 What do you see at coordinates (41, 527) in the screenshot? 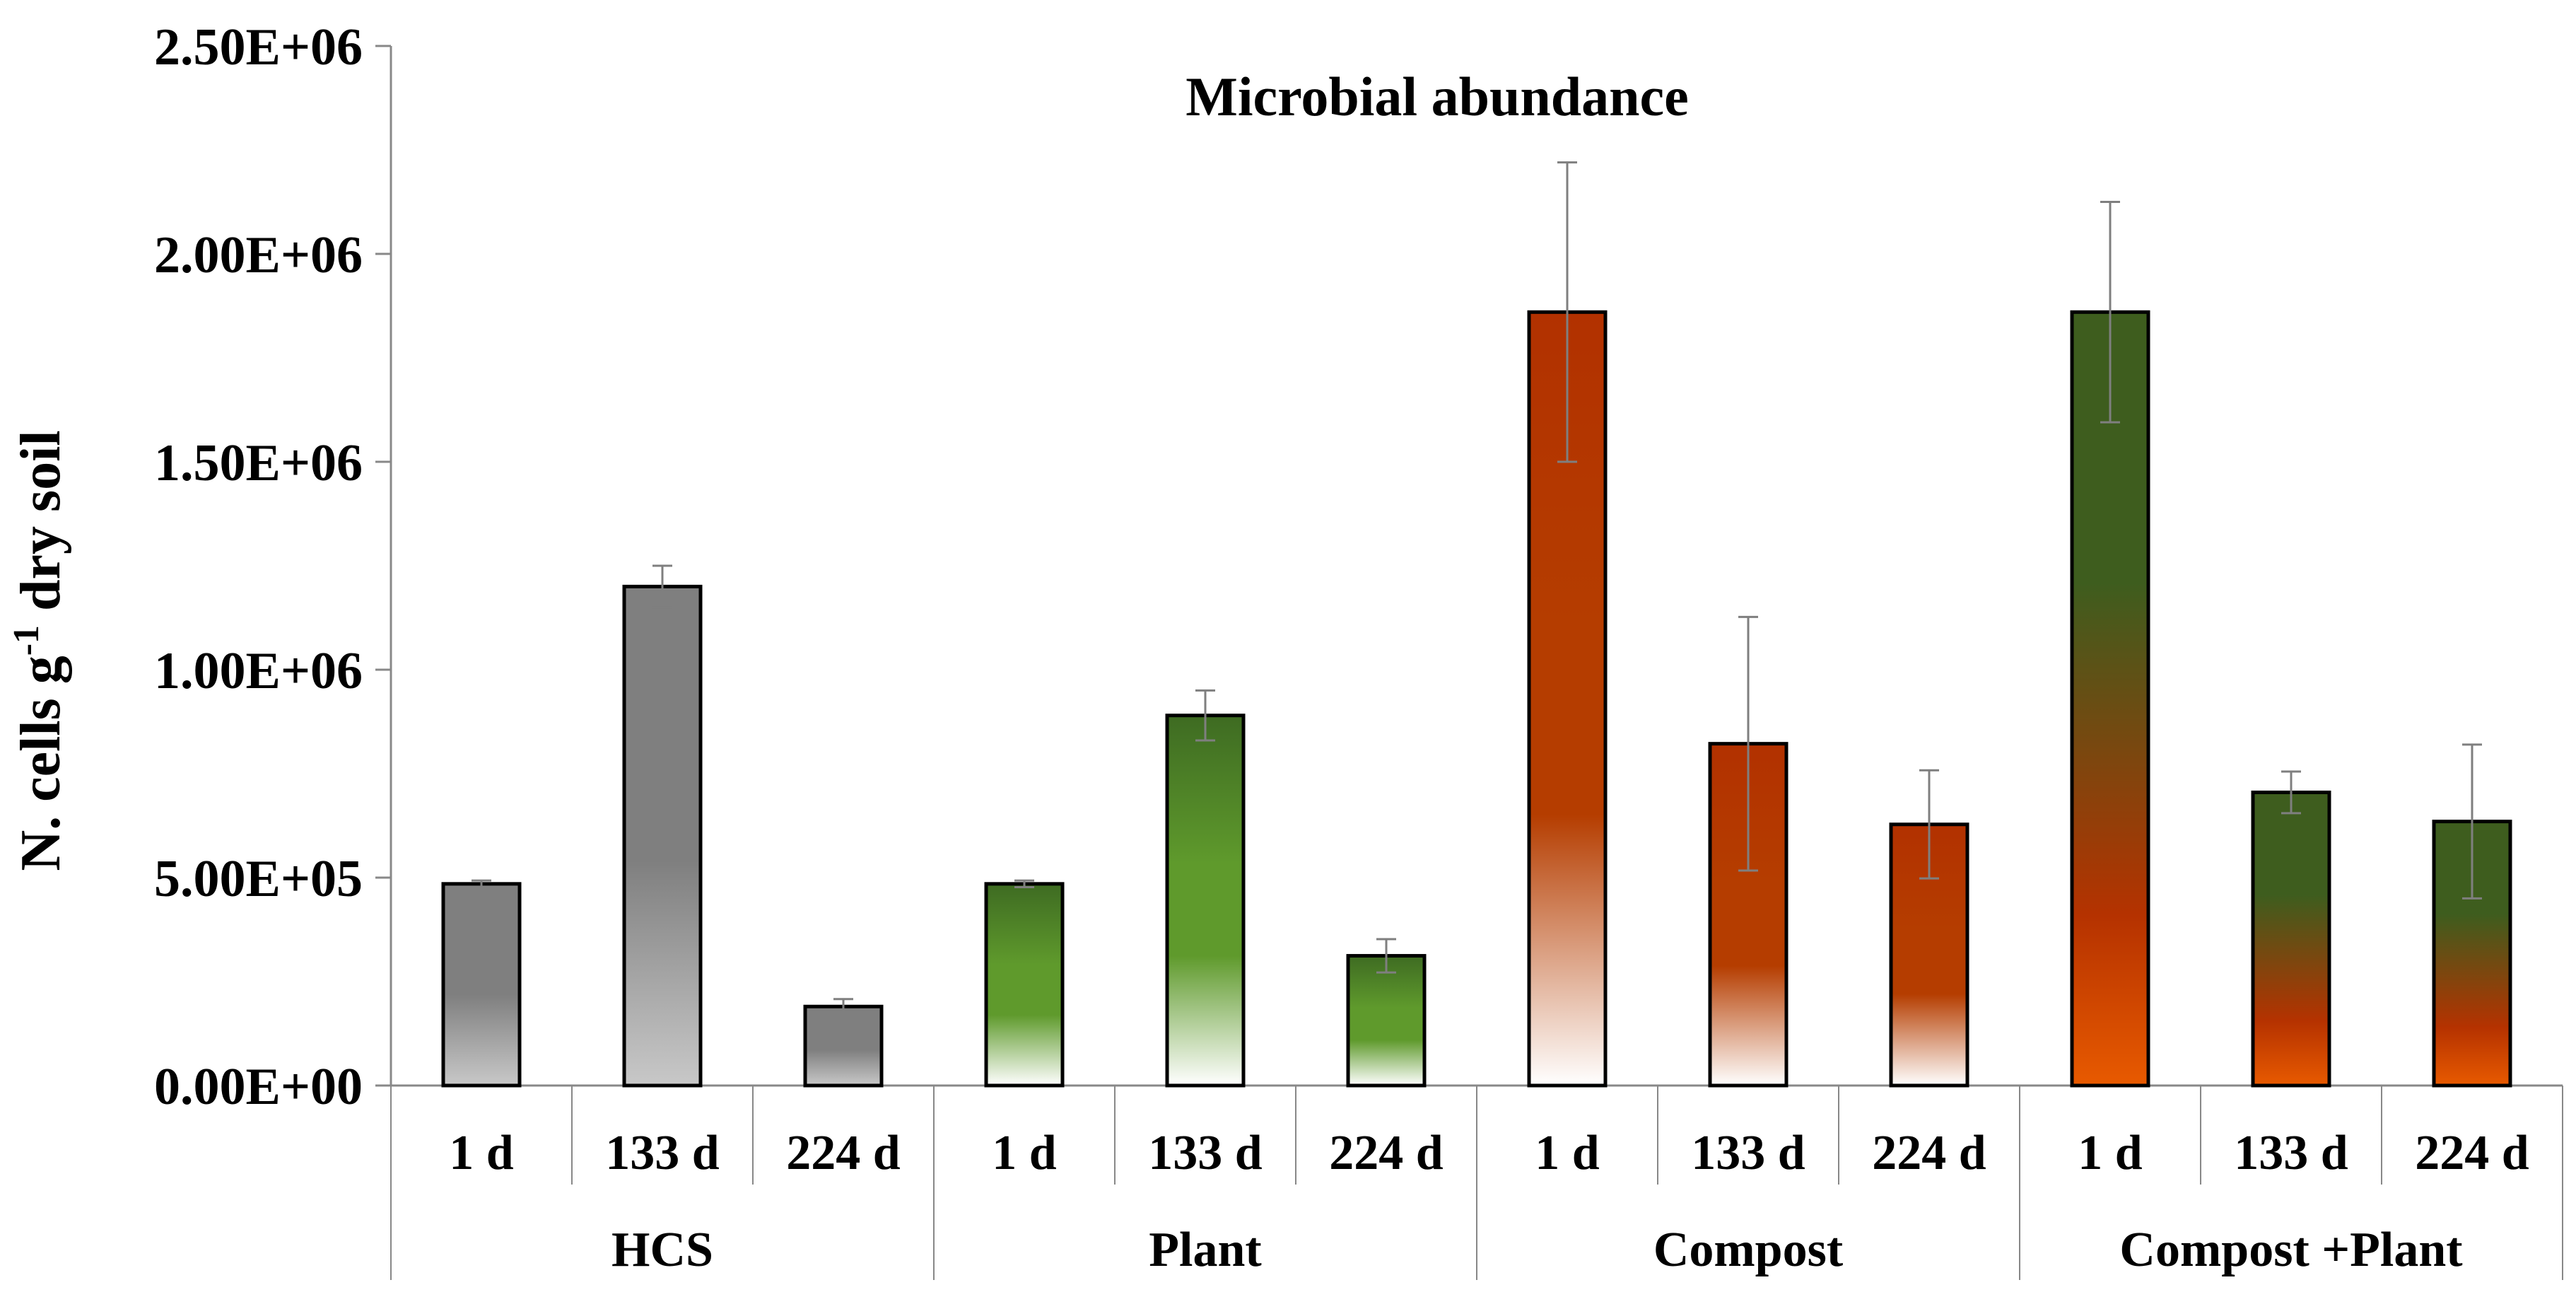
I see `y-axis-label-rest: dry soil` at bounding box center [41, 527].